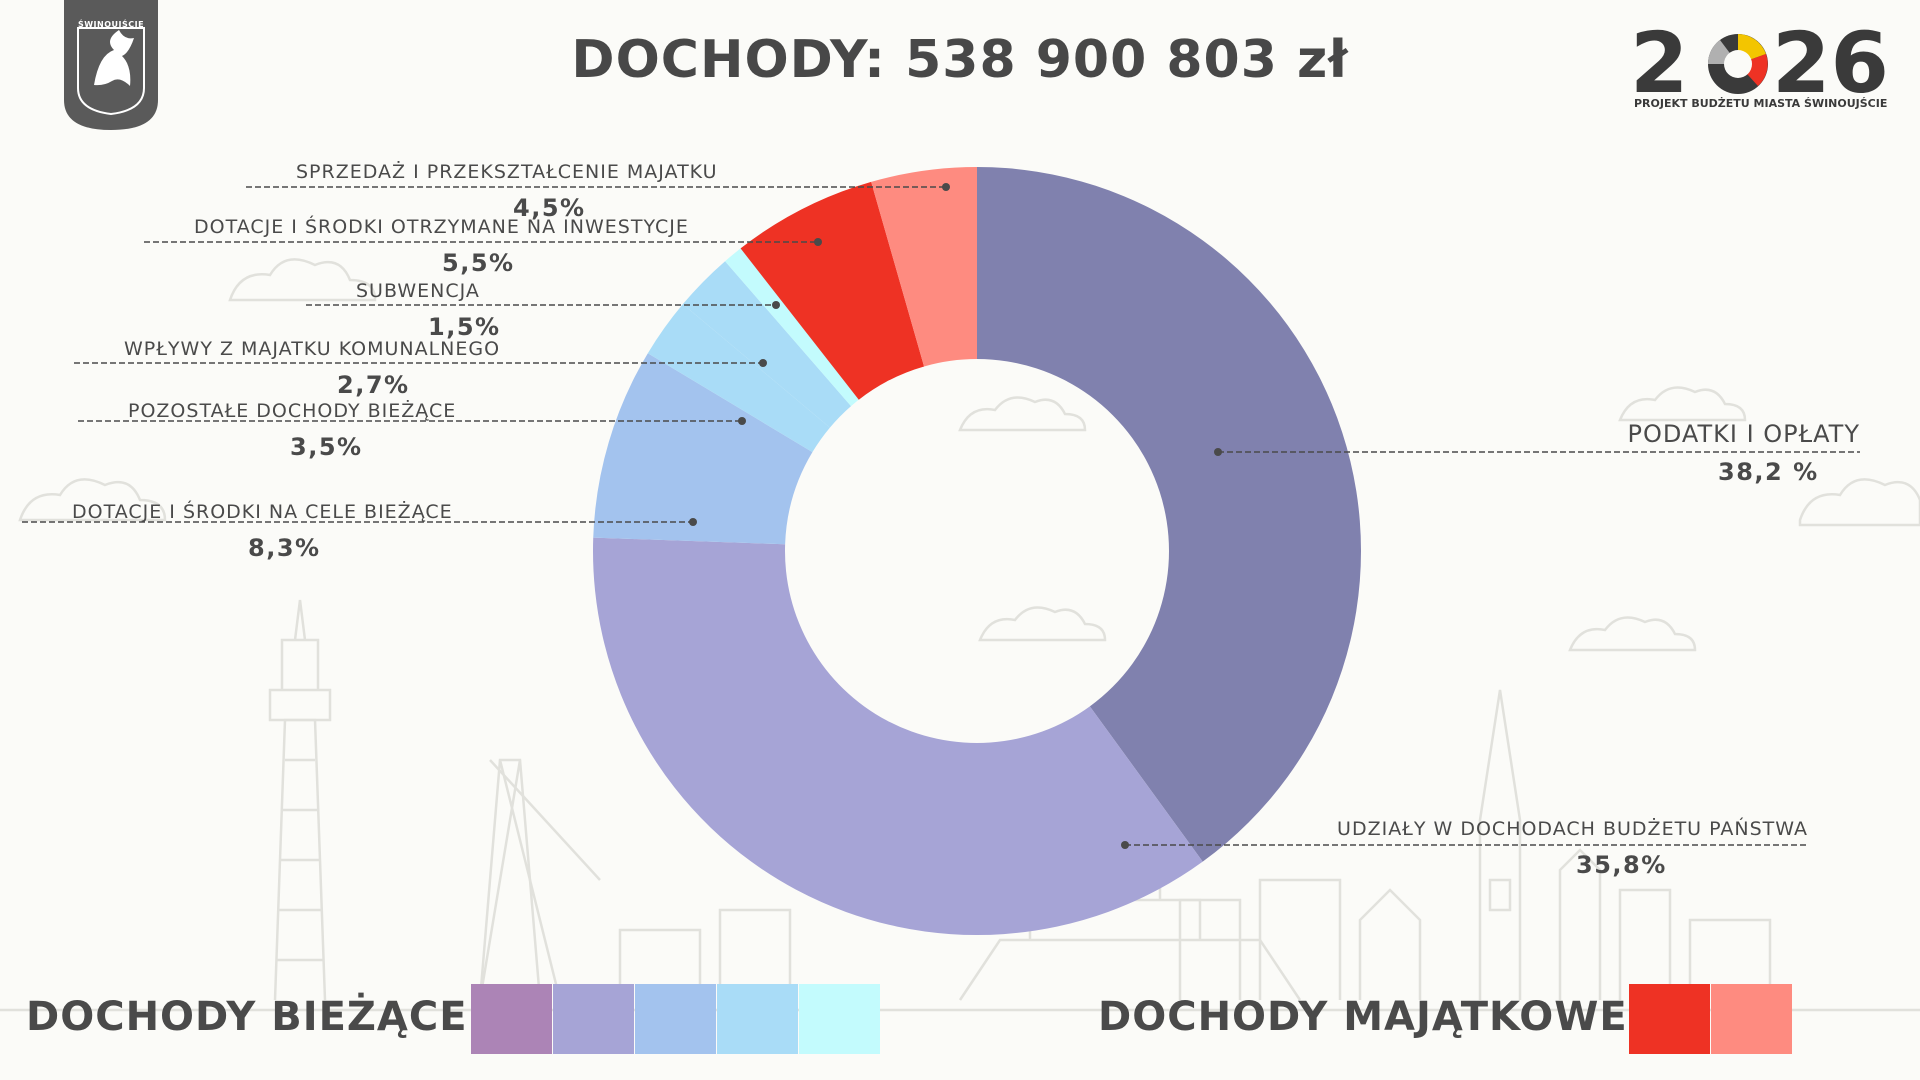  Describe the element at coordinates (1169, 514) in the screenshot. I see `donut-slice-podatki` at that location.